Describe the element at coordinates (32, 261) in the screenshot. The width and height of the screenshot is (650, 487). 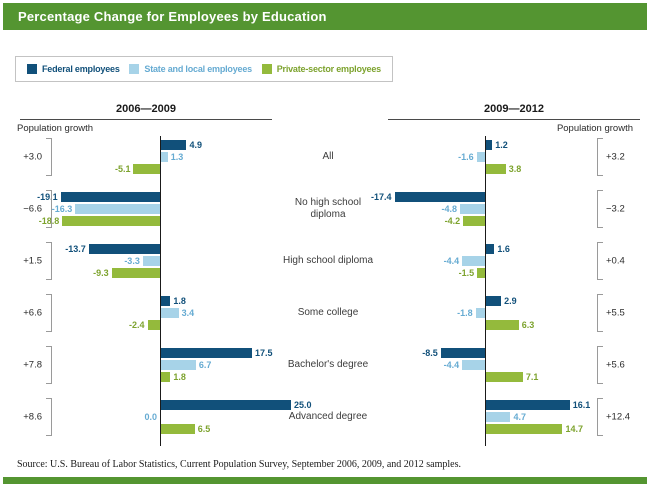
I see `population-growth-value: +1.5` at that location.